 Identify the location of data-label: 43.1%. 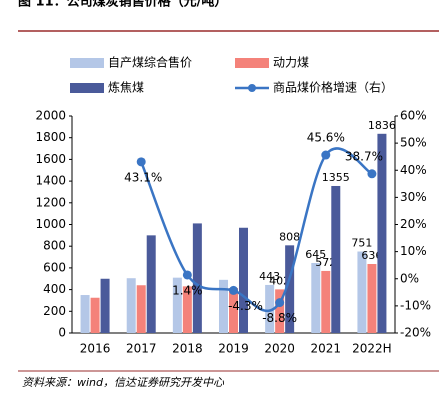
(143, 177).